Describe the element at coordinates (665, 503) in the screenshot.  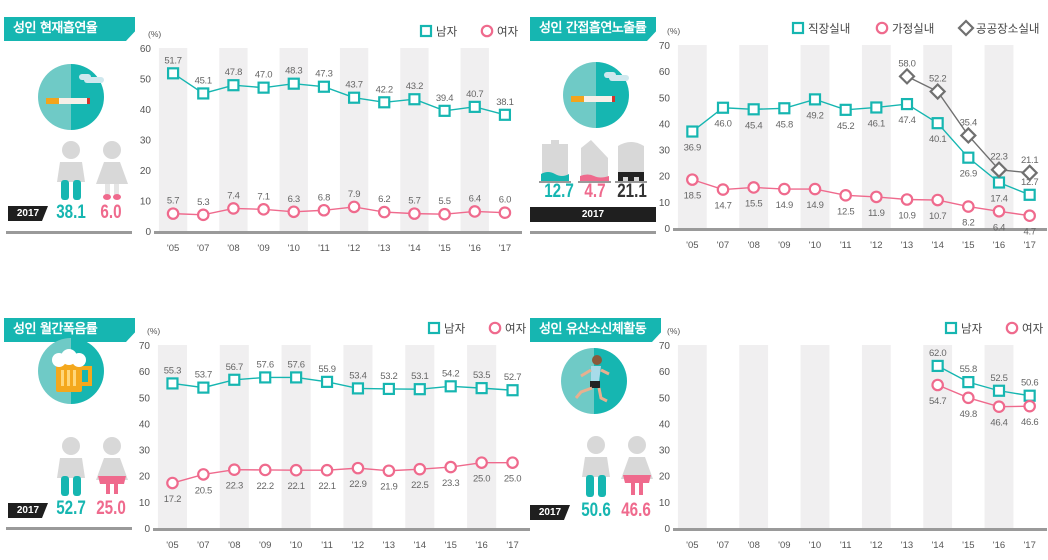
I see `y-tick-label: 10` at that location.